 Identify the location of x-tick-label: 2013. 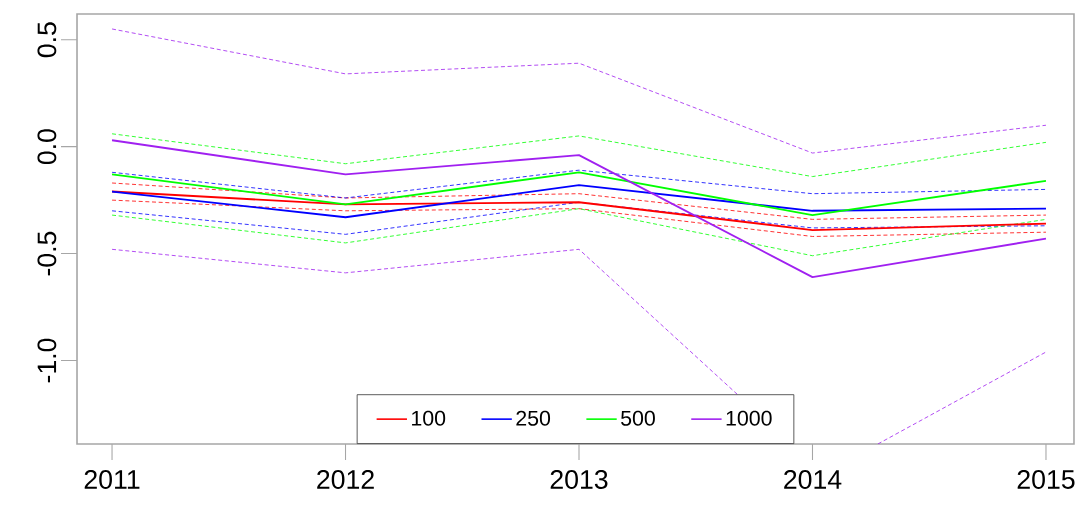
(579, 479).